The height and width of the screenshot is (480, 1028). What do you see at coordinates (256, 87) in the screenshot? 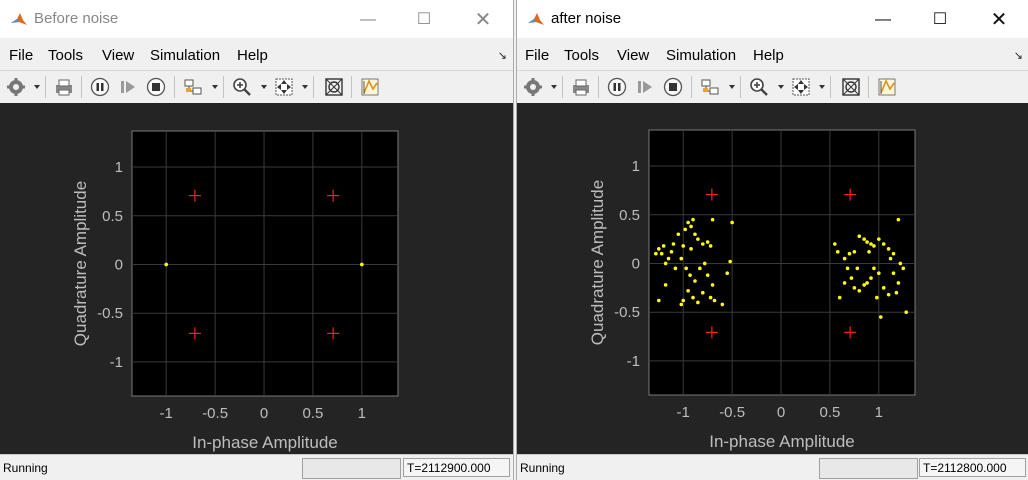
I see `toolbar` at bounding box center [256, 87].